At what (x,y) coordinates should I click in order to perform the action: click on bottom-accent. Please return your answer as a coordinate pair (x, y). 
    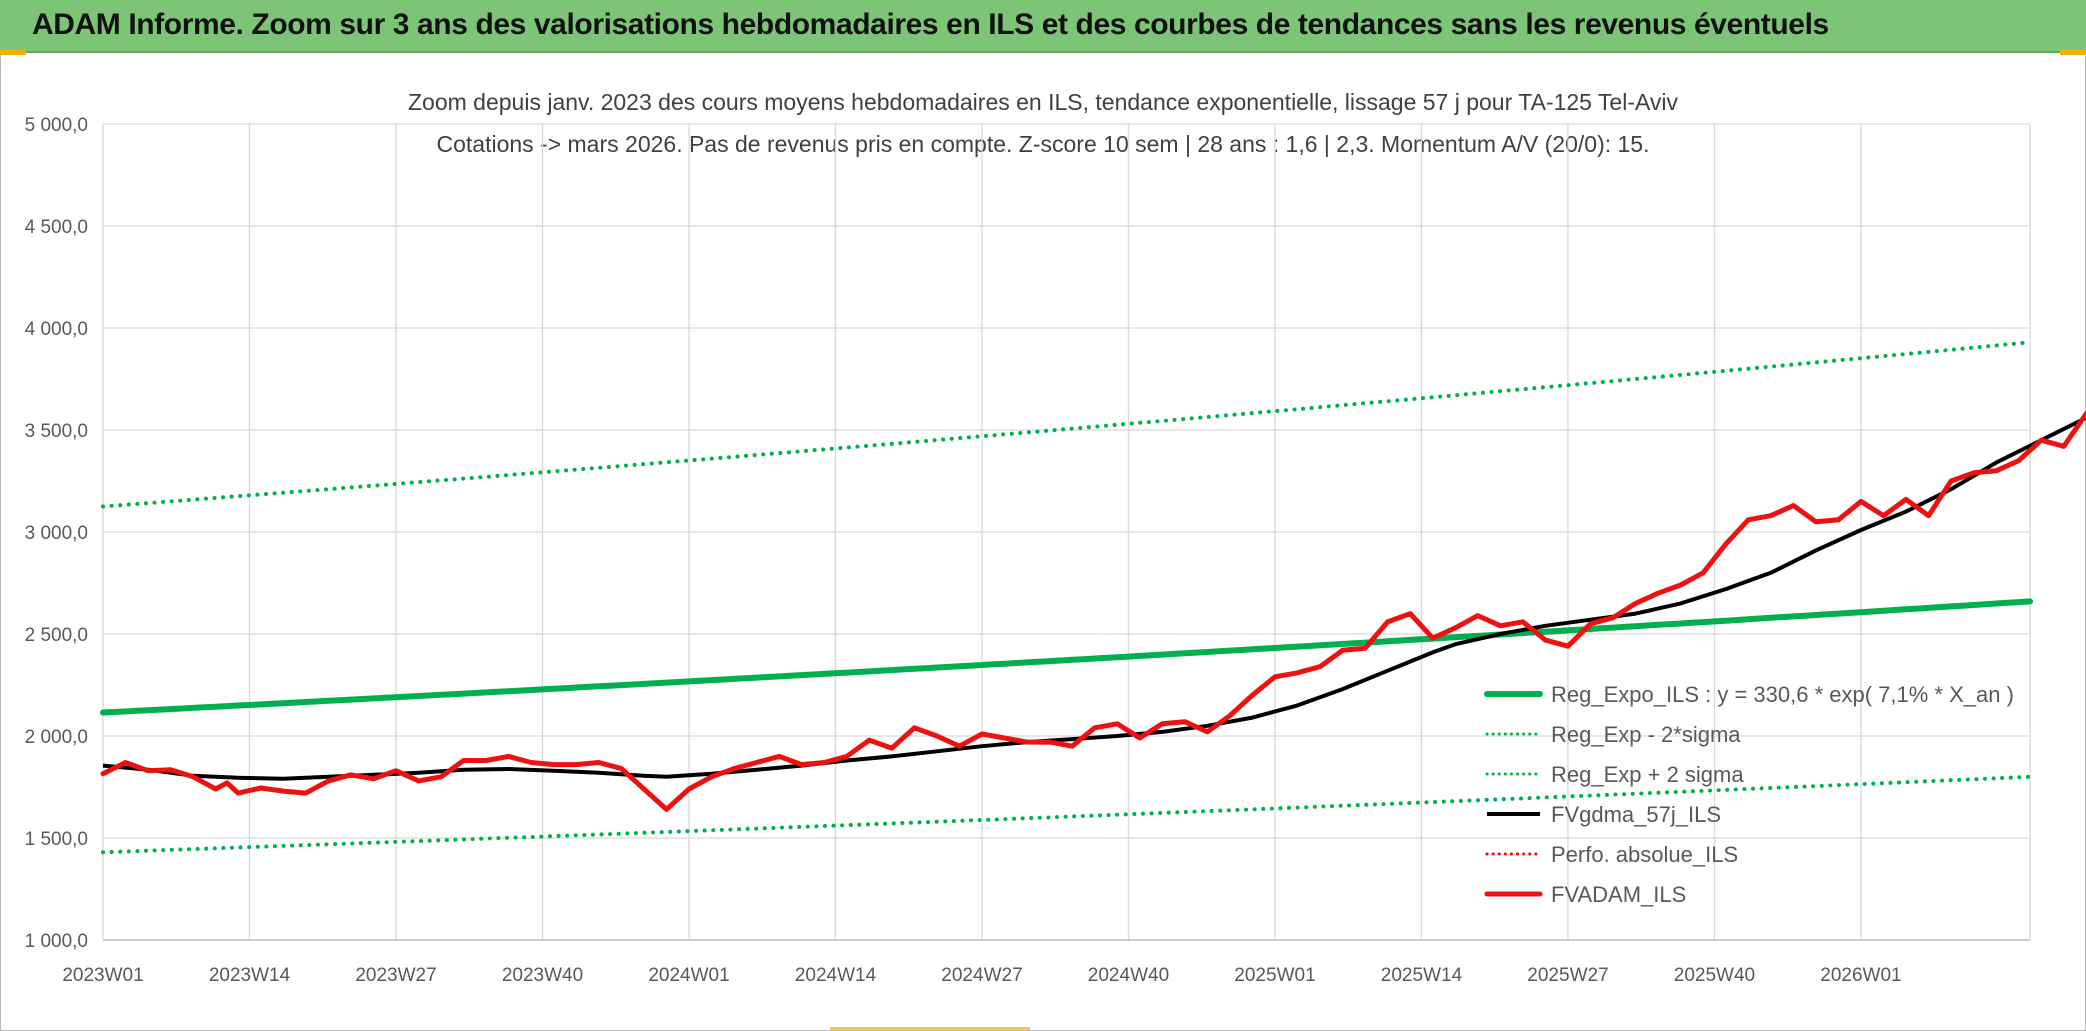
    Looking at the image, I should click on (930, 1029).